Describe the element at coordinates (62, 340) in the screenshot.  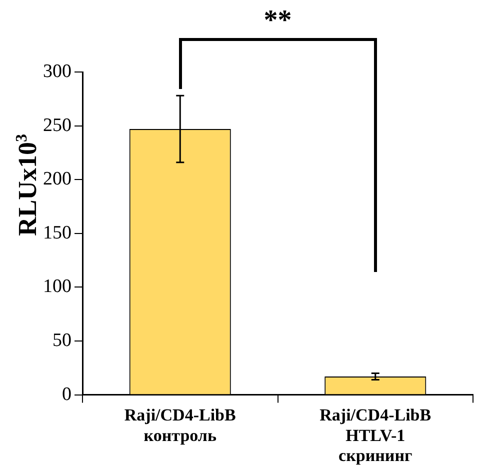
I see `y-tick-label: 50` at that location.